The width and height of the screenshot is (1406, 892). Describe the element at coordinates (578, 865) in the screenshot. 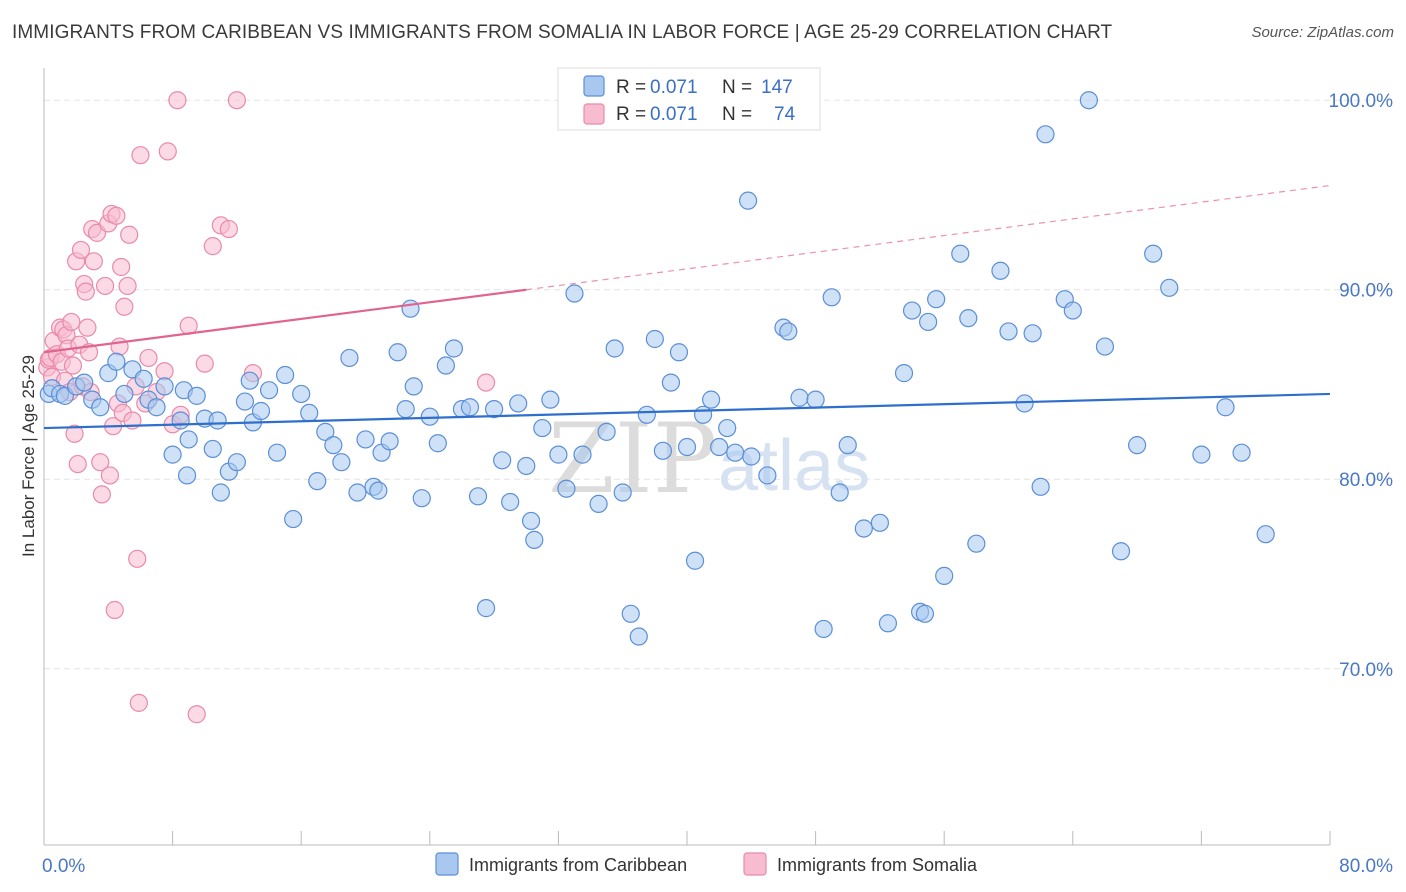

I see `bottom-legend-label-caribbean: Immigrants from Caribbean` at that location.